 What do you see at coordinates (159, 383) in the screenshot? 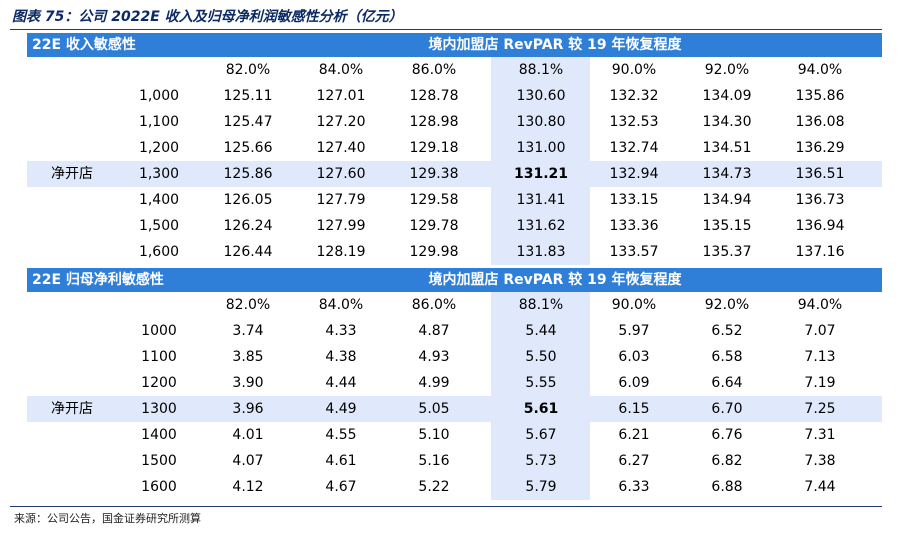
I see `row-label: 1200` at bounding box center [159, 383].